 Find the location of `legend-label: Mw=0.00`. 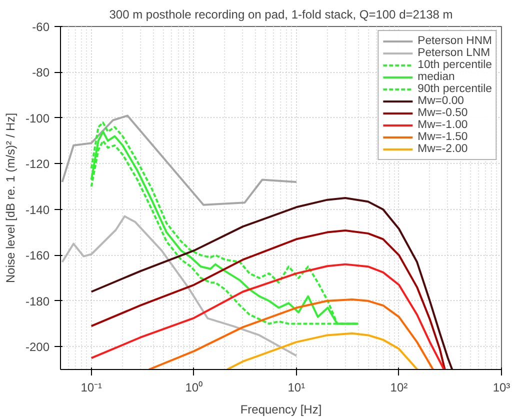

legend-label: Mw=0.00 is located at coordinates (441, 101).